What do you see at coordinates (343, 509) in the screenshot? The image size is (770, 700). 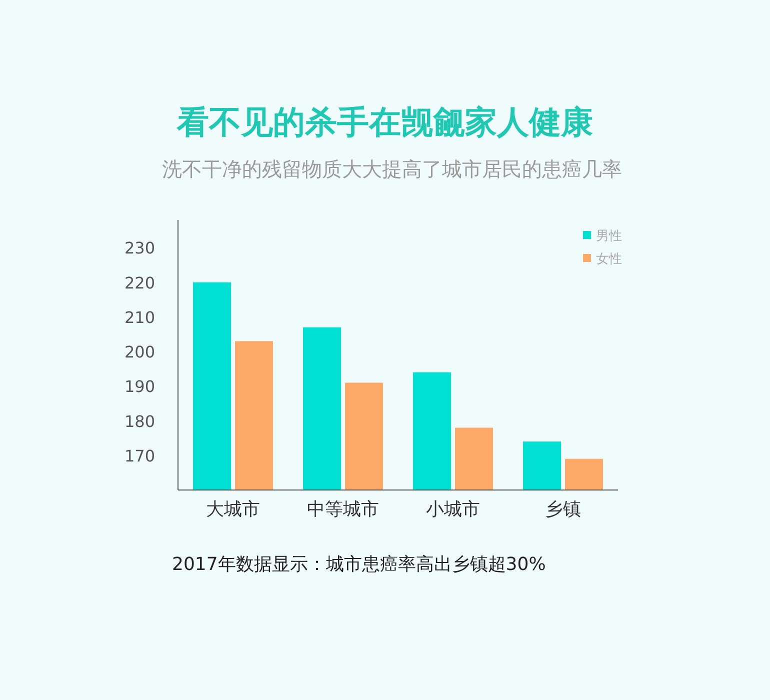 I see `x-tick-label: 中等城市` at bounding box center [343, 509].